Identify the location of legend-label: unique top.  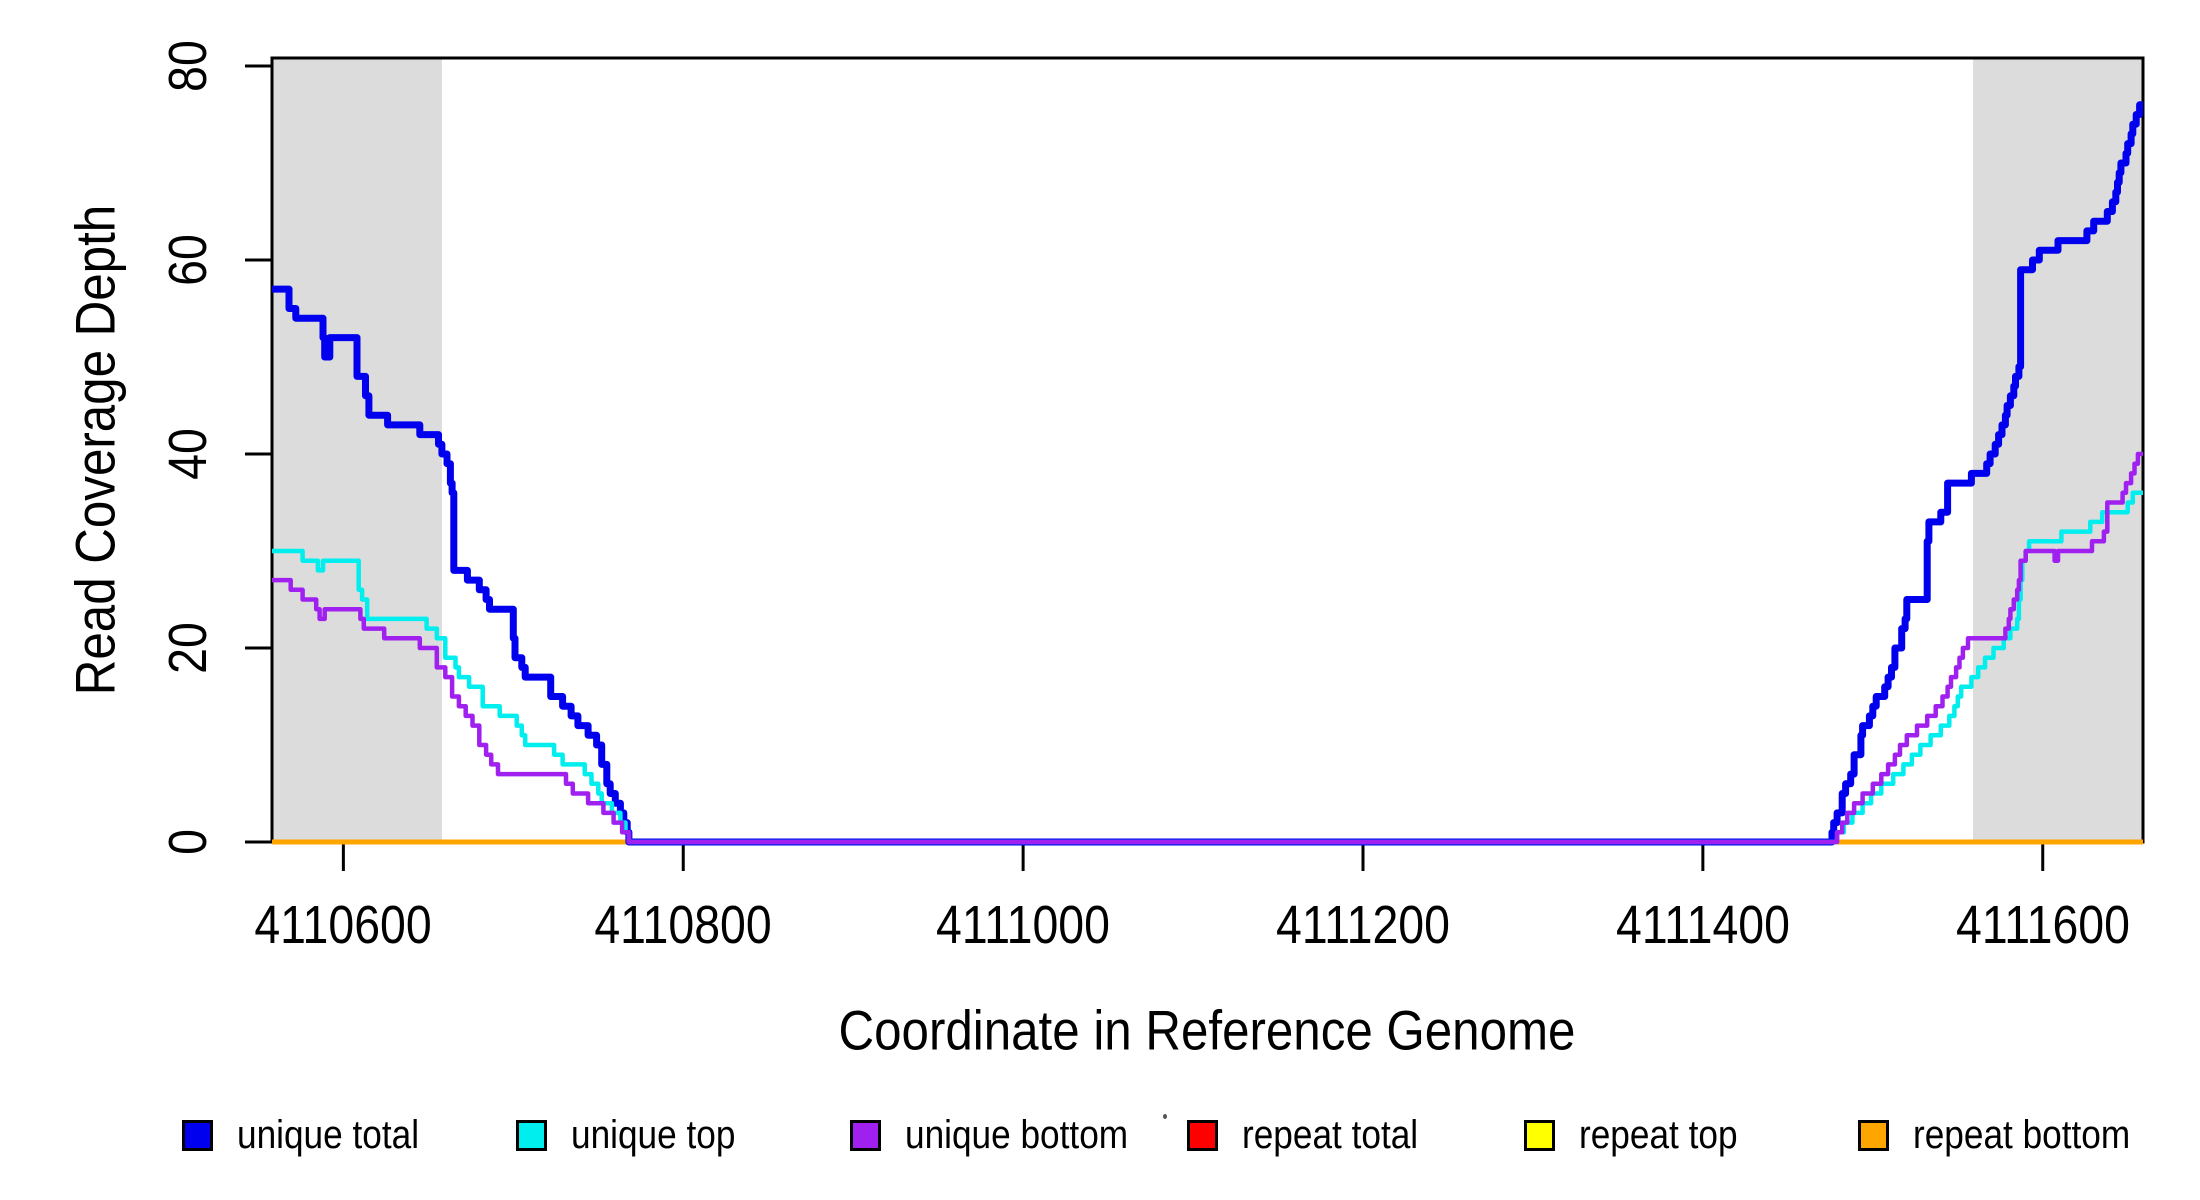
(653, 1134).